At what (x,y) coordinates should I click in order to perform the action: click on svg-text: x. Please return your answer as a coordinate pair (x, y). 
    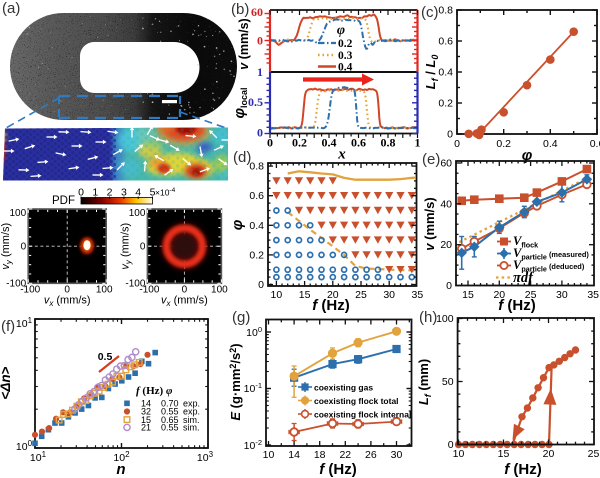
    Looking at the image, I should click on (341, 155).